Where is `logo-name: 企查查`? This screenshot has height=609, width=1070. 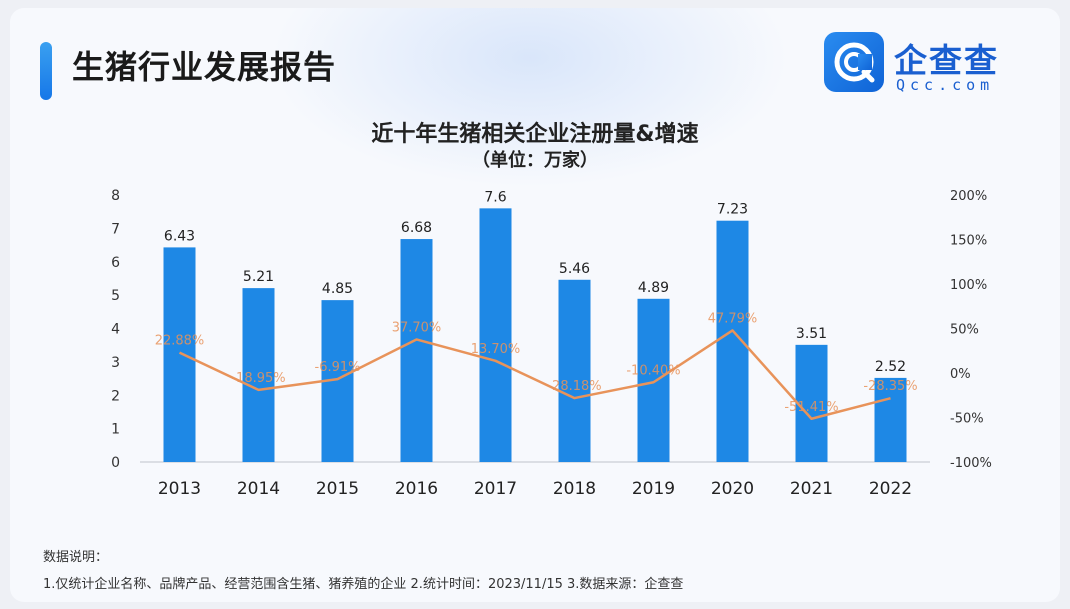
logo-name: 企查查 is located at coordinates (946, 60).